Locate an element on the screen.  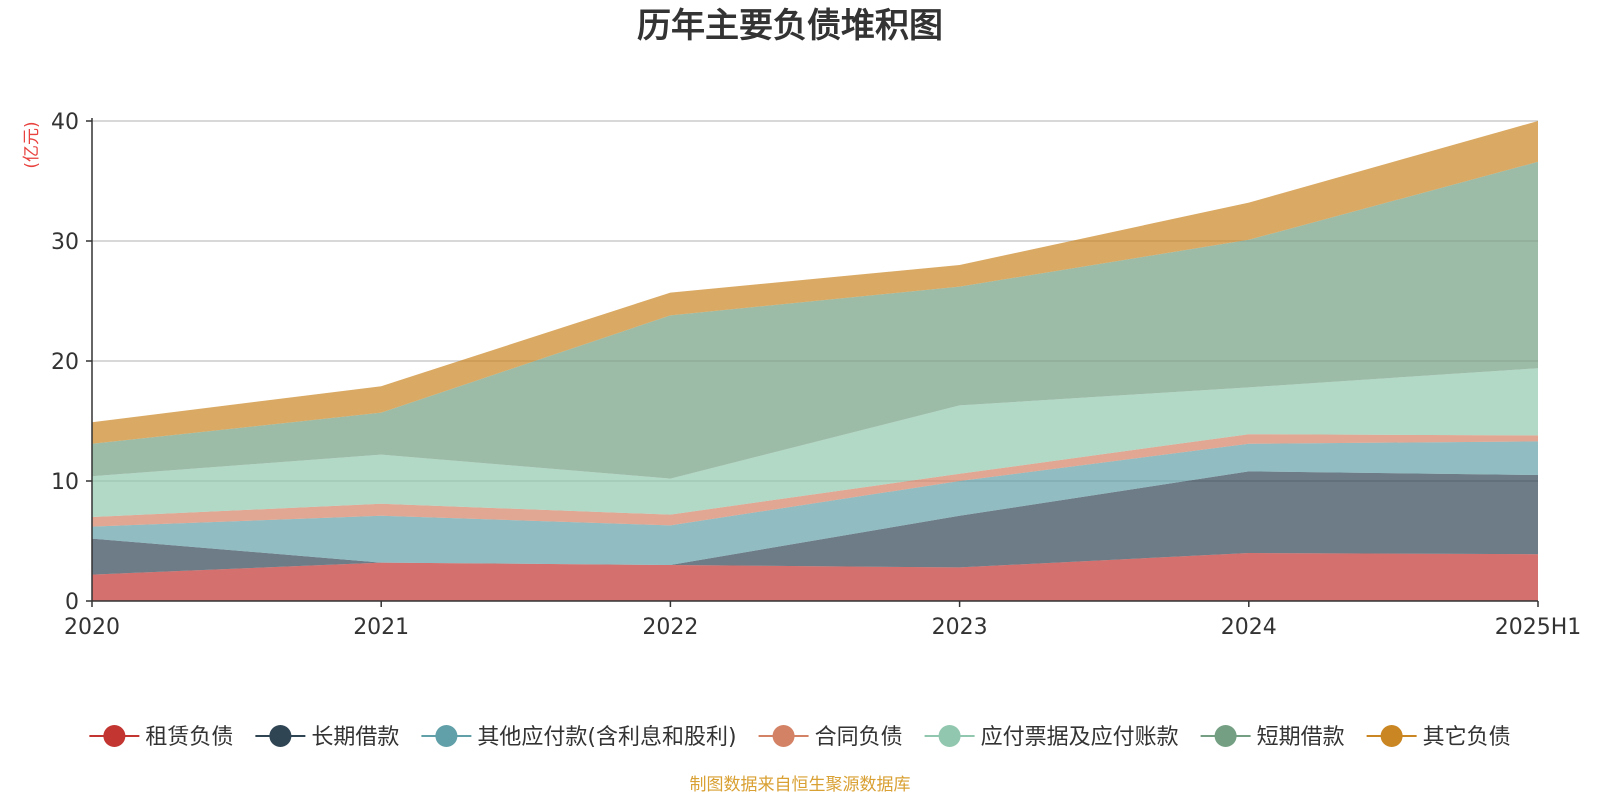
legend-label-3: 合同负债 is located at coordinates (859, 737).